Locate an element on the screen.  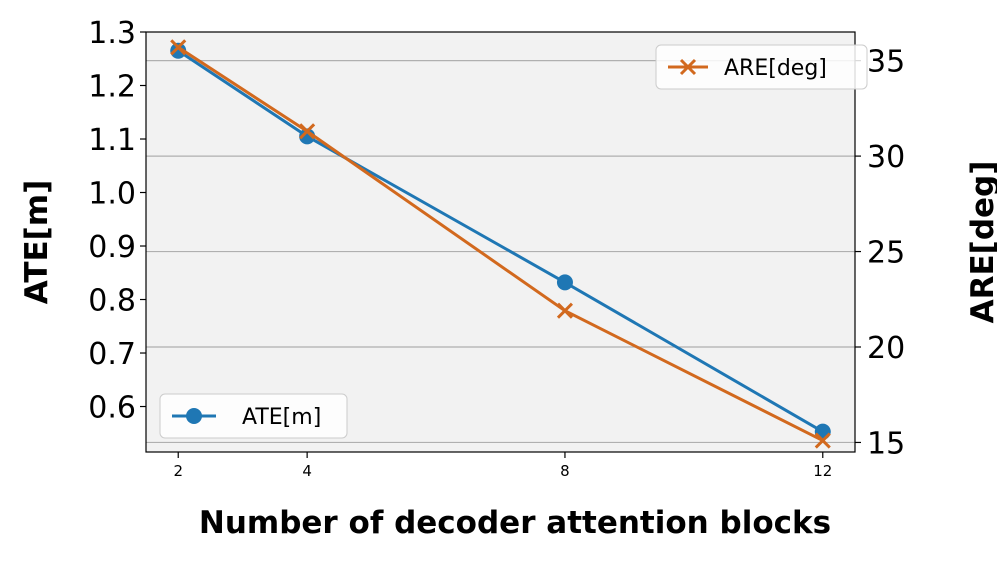
legend-ate-box is located at coordinates (253, 416).